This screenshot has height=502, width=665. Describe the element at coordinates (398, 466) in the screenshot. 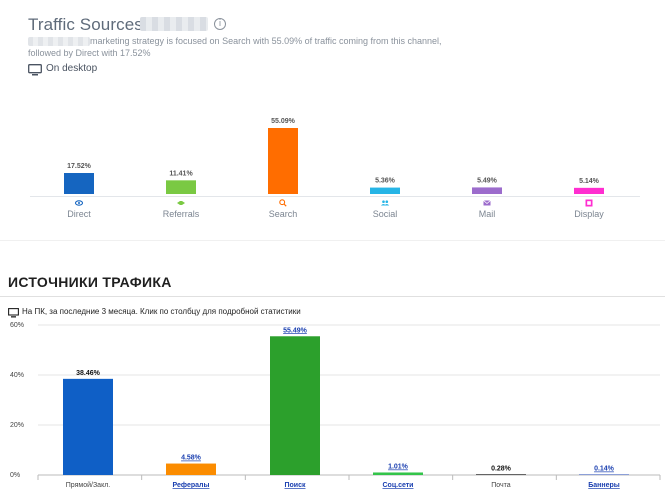

I see `value-label-4: 1.01%` at that location.